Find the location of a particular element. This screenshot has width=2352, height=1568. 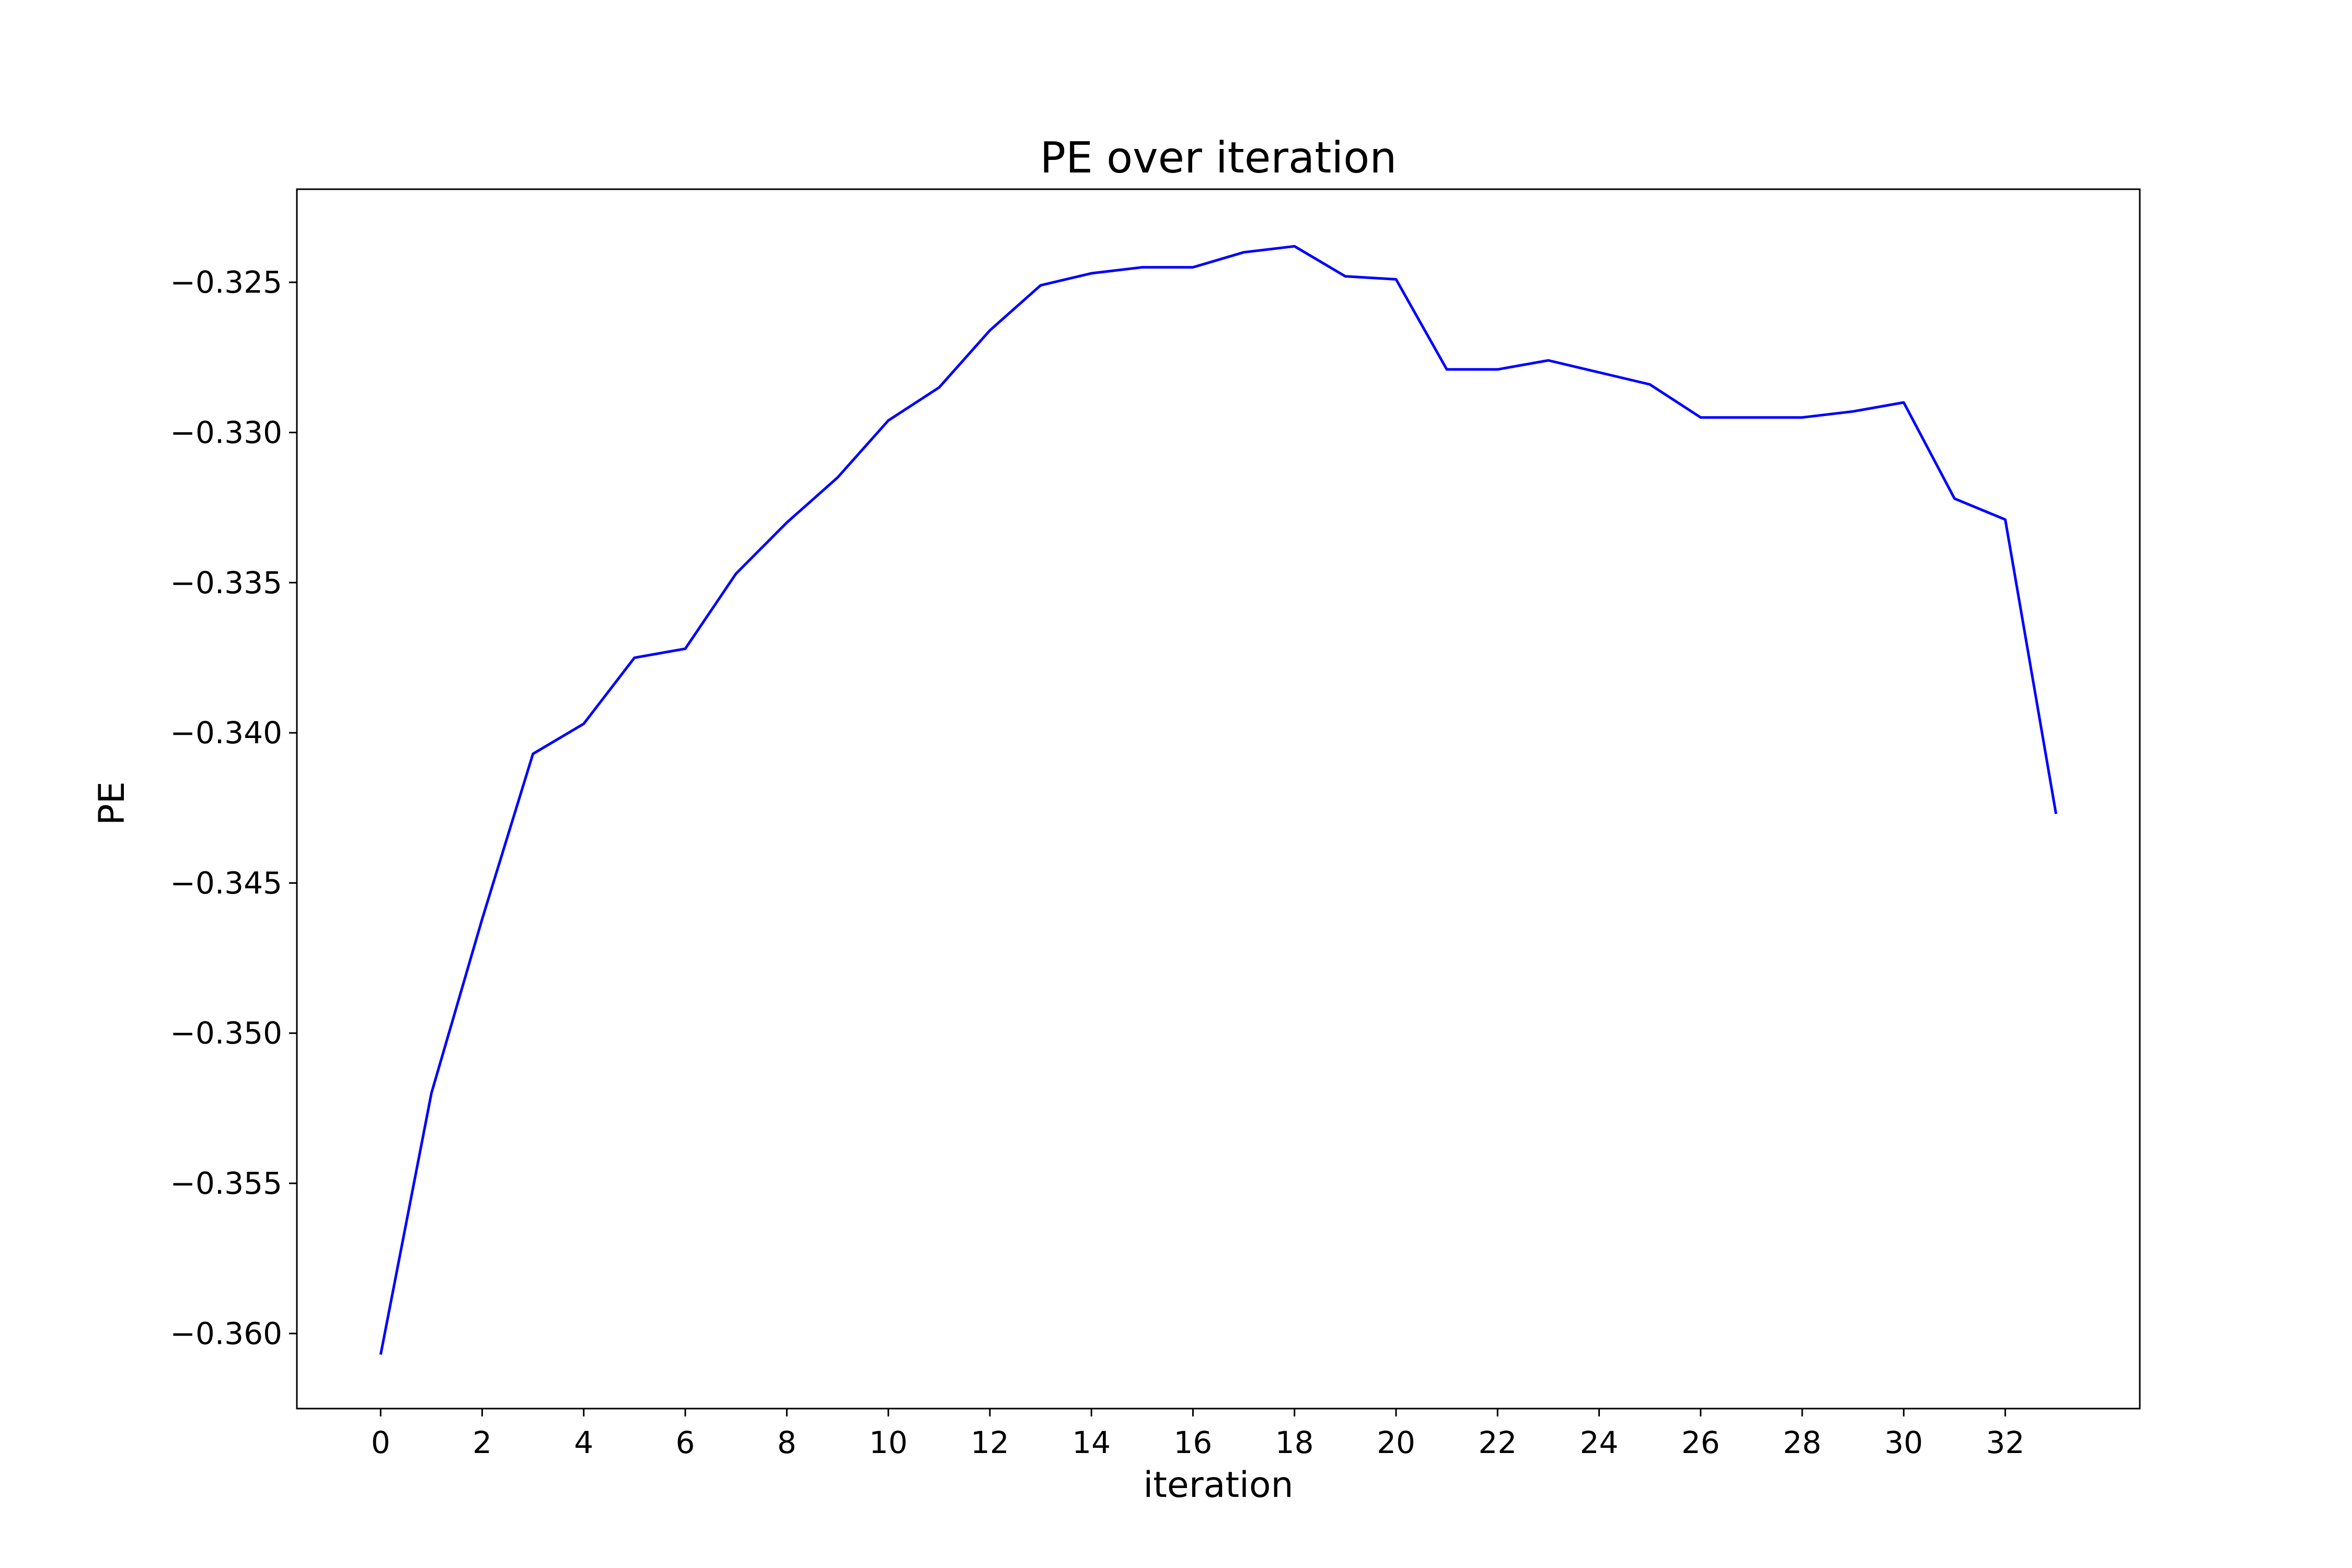

y-tick-label: −0.360 is located at coordinates (226, 1333).